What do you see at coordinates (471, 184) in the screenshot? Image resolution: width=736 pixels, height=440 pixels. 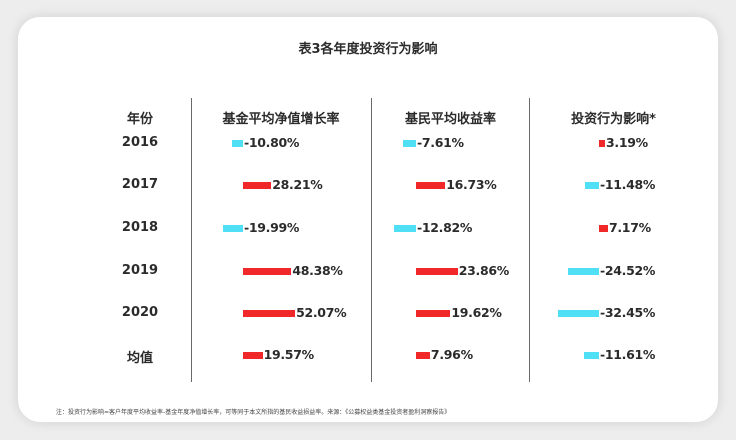 I see `investor-return-value: 16.73%` at bounding box center [471, 184].